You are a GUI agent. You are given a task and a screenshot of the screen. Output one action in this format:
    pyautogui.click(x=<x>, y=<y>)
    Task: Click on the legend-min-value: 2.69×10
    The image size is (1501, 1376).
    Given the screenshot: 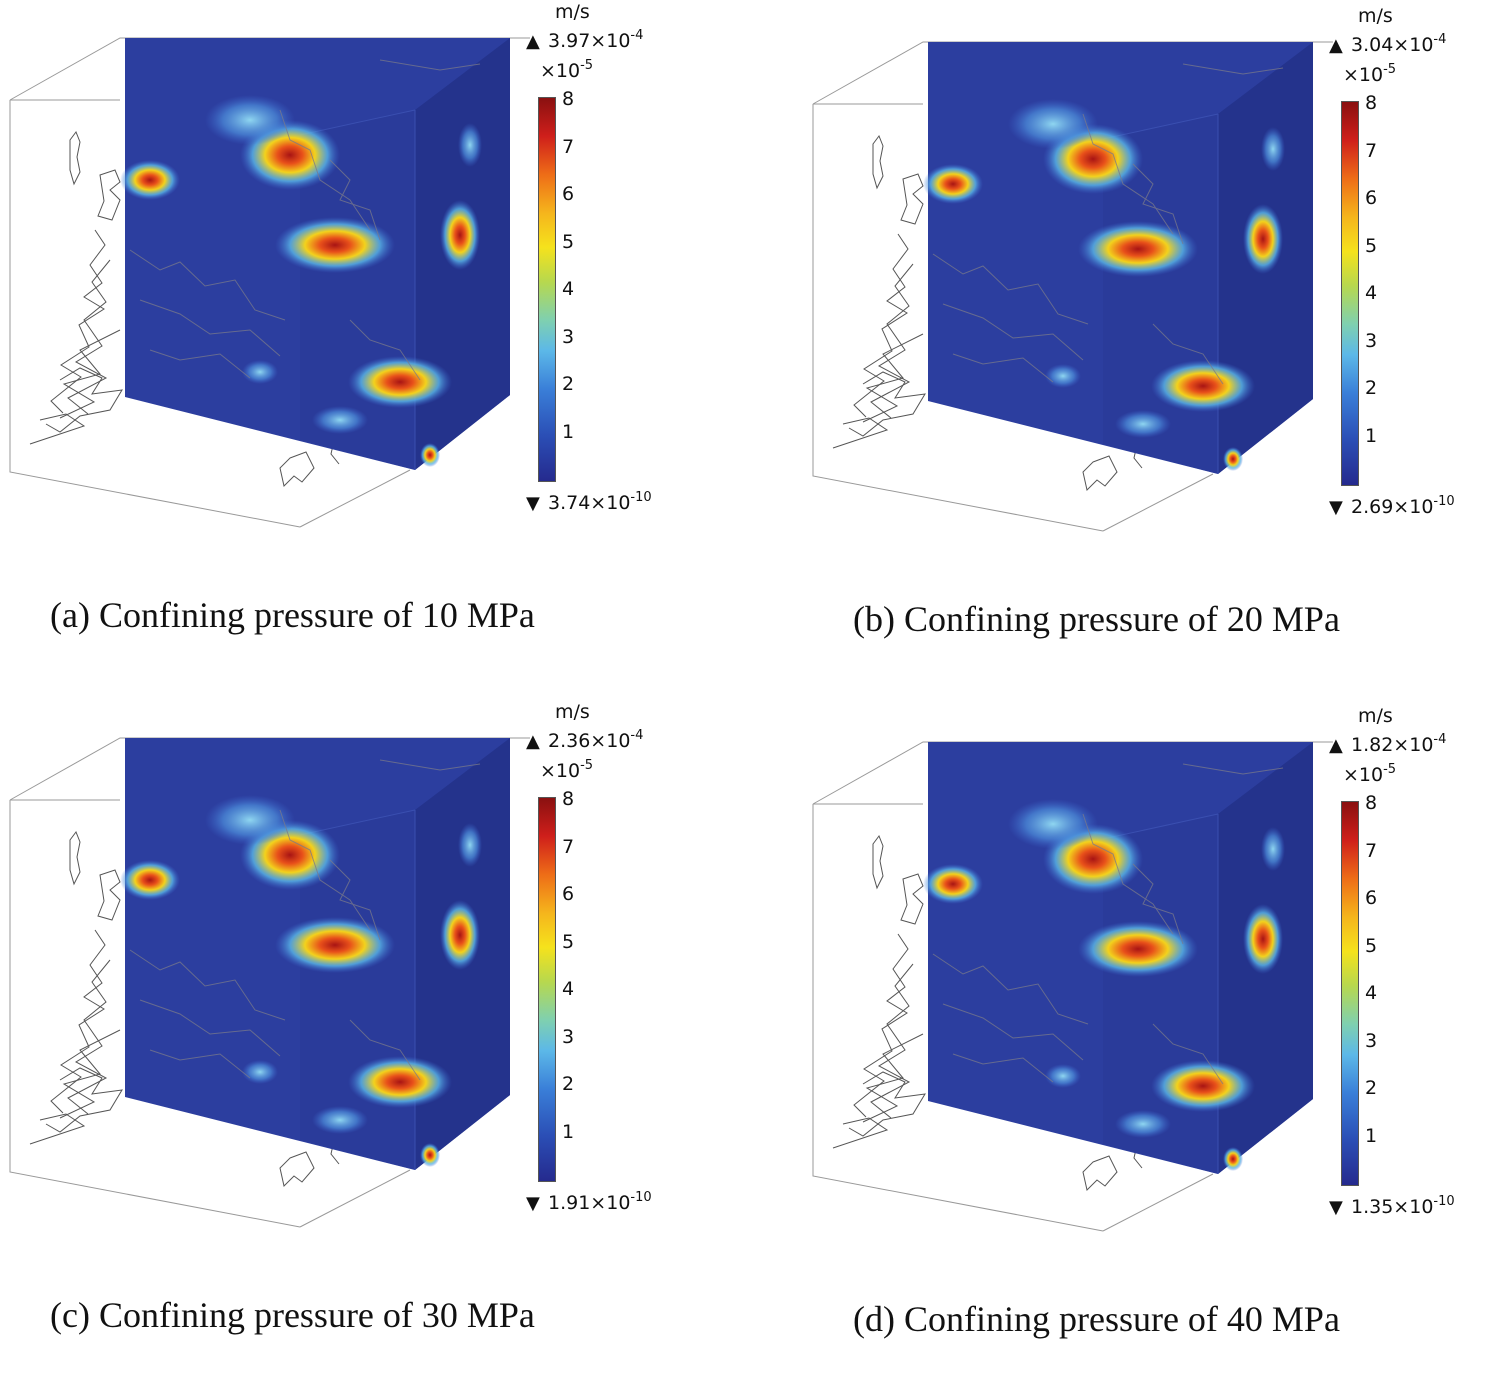 What is the action you would take?
    pyautogui.click(x=1392, y=507)
    